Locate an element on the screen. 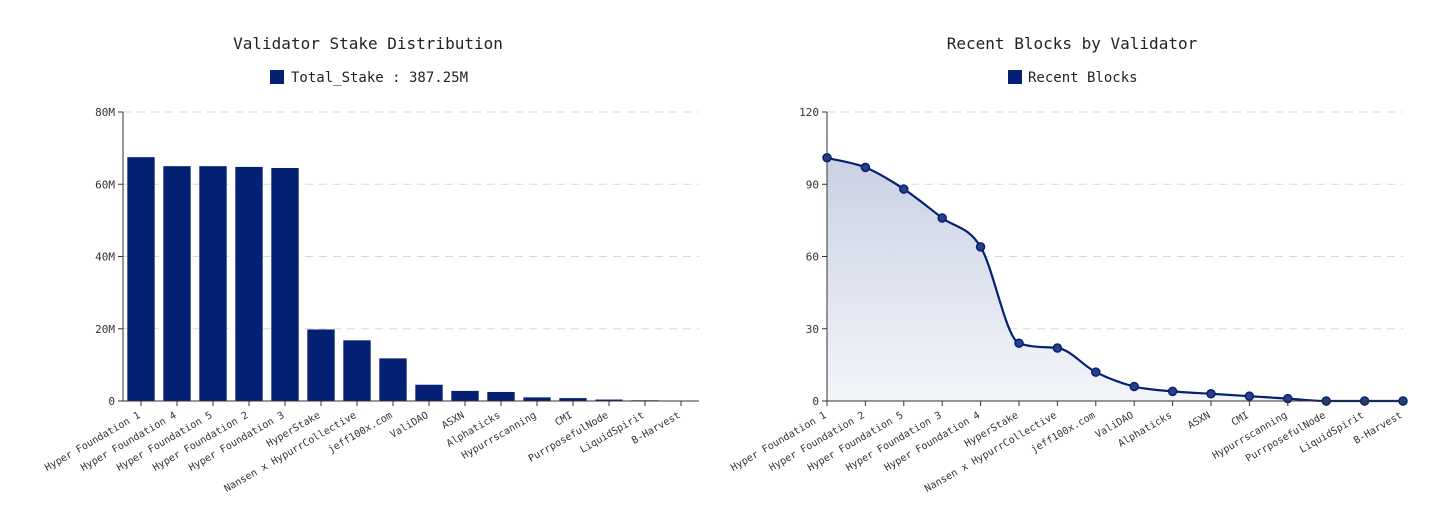  y-tick-label: 80M is located at coordinates (105, 112).